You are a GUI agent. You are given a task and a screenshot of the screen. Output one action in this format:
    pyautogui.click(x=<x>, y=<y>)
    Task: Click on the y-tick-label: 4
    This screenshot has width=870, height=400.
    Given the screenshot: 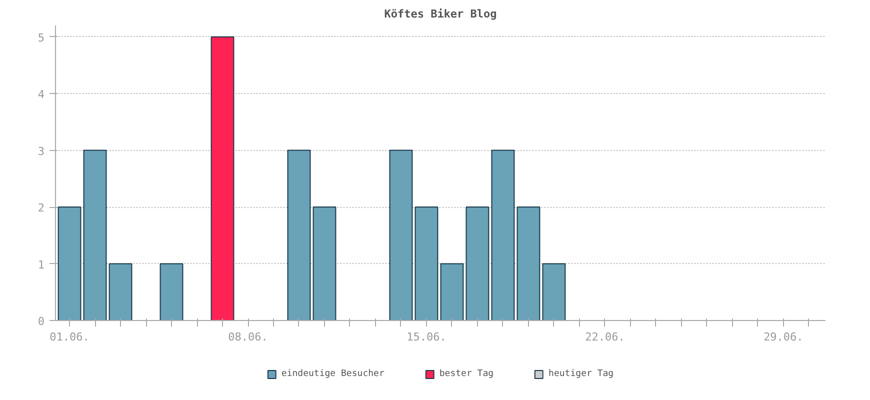 What is the action you would take?
    pyautogui.click(x=41, y=95)
    